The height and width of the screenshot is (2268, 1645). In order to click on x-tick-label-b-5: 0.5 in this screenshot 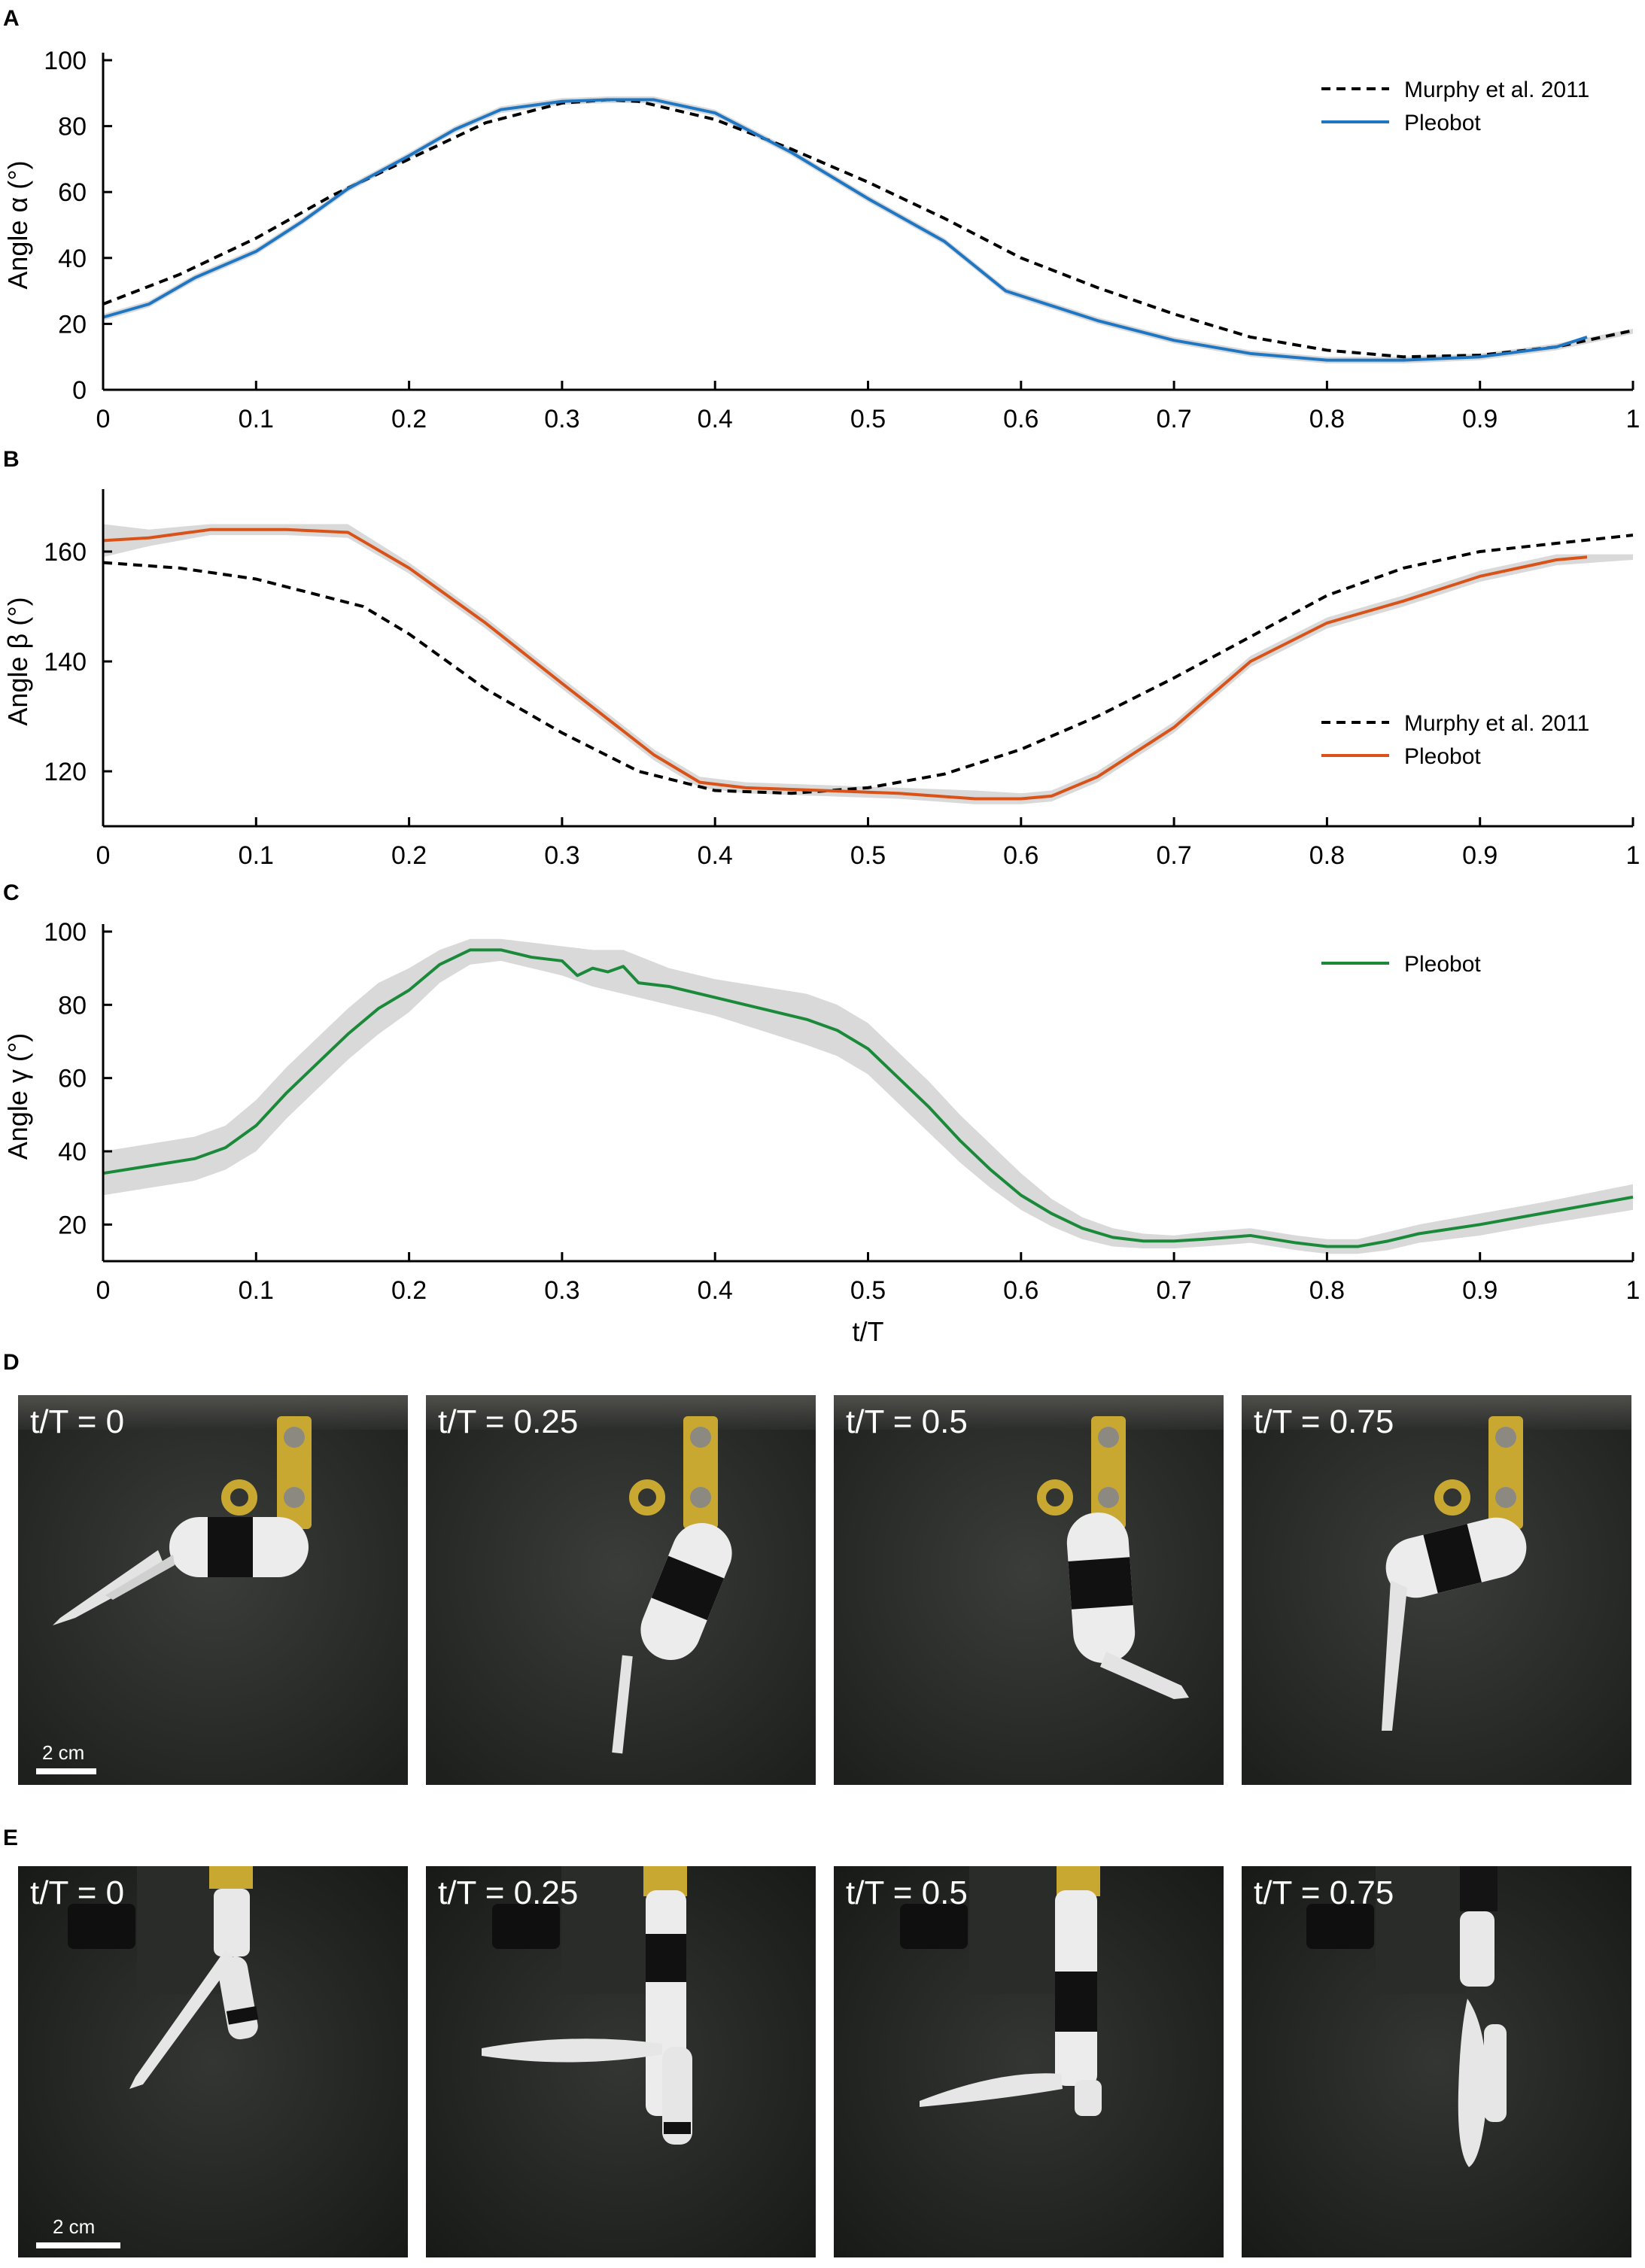, I will do `click(868, 855)`.